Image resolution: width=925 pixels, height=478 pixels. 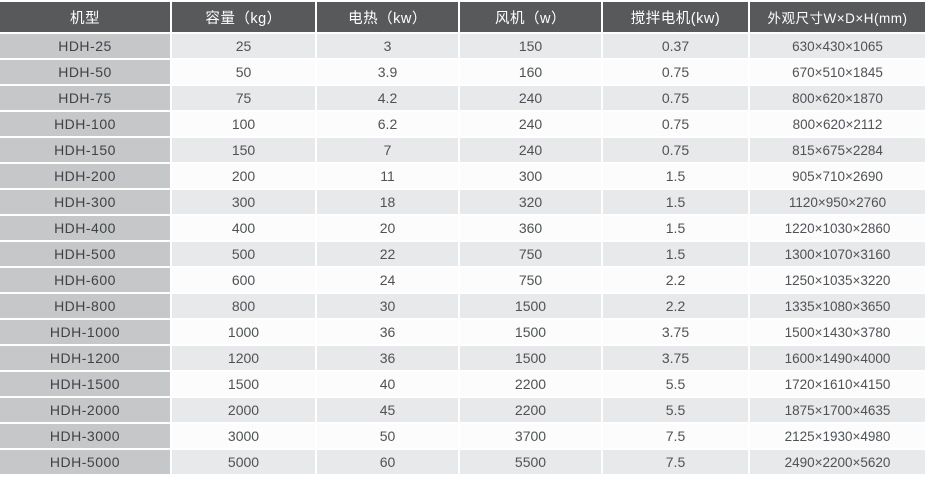 What do you see at coordinates (388, 307) in the screenshot?
I see `cell-heating: 30` at bounding box center [388, 307].